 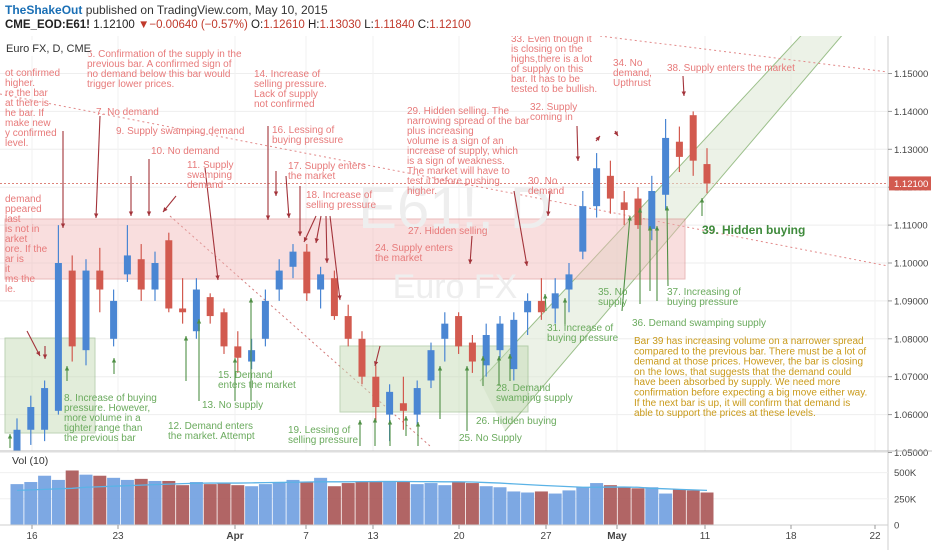 I want to click on time-tick-label: 23, so click(x=118, y=536).